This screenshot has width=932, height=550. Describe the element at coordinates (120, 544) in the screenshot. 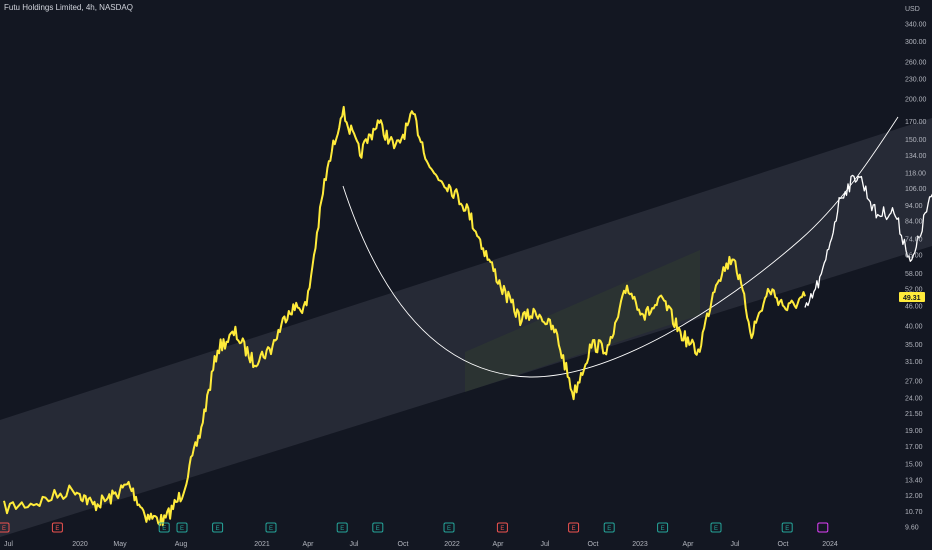

I see `x-tick-label: May` at that location.